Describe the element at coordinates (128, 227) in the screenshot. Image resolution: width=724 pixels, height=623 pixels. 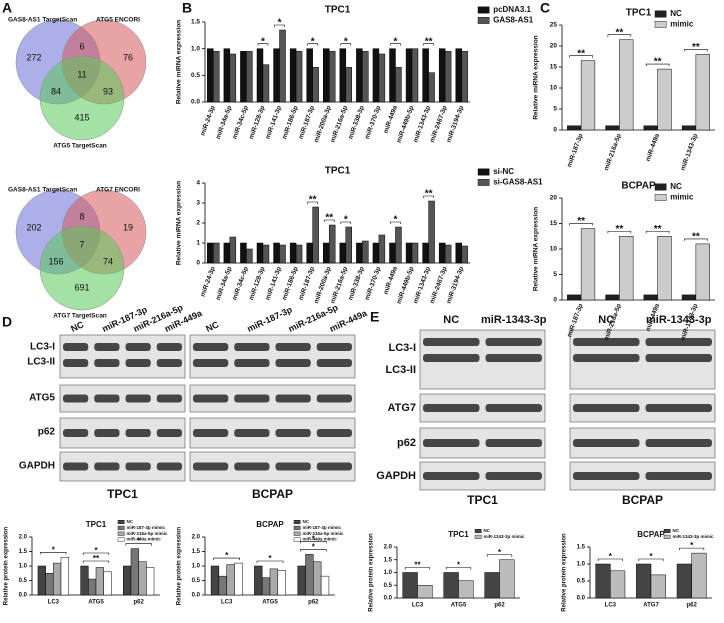
I see `venn-count: 19` at that location.